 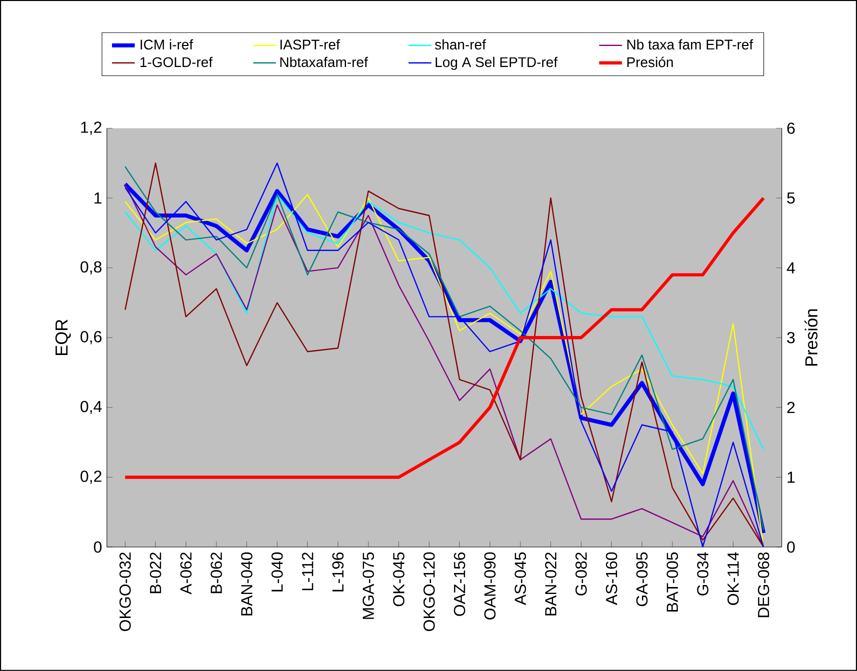 I want to click on x-tick-label: AS-160, so click(x=612, y=579).